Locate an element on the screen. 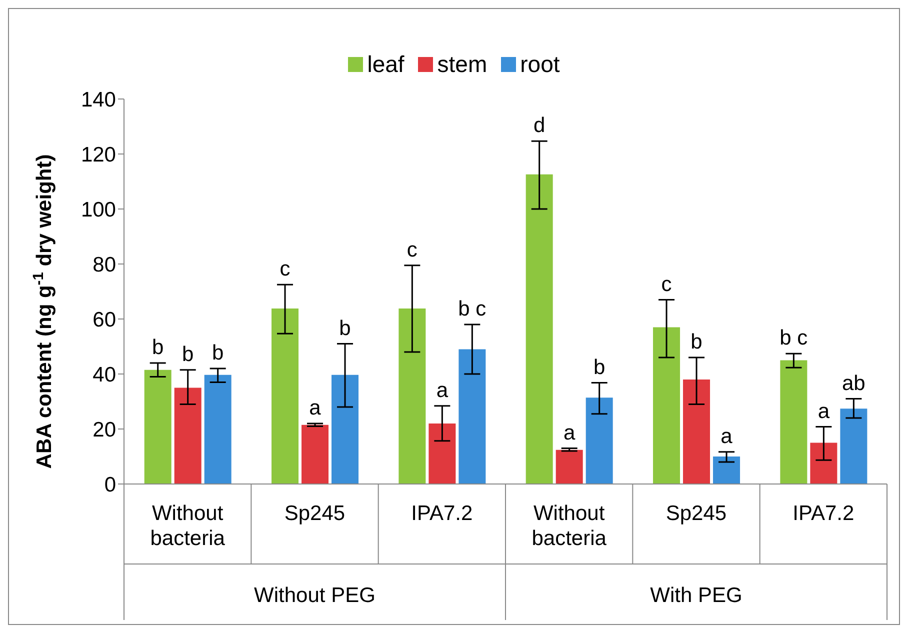  y-tick-label: 20 is located at coordinates (104, 430).